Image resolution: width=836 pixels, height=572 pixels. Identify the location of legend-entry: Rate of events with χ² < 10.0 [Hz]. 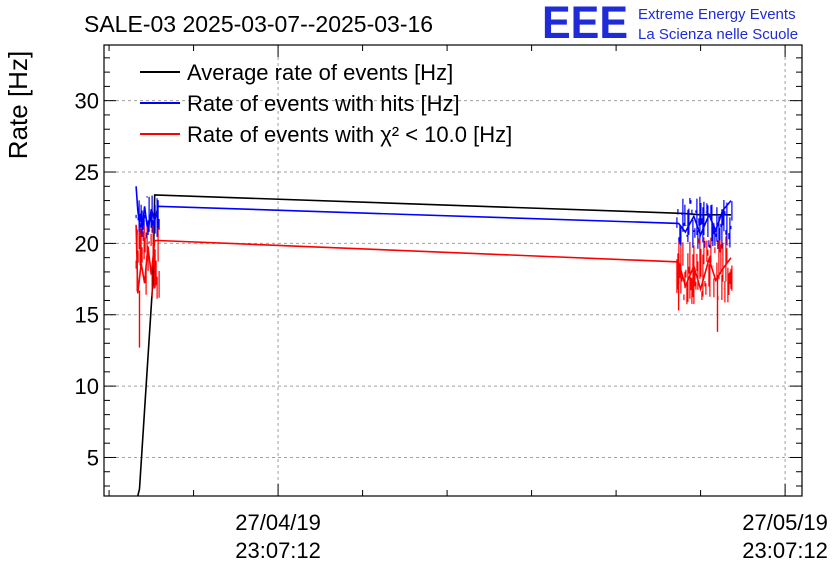
(326, 134).